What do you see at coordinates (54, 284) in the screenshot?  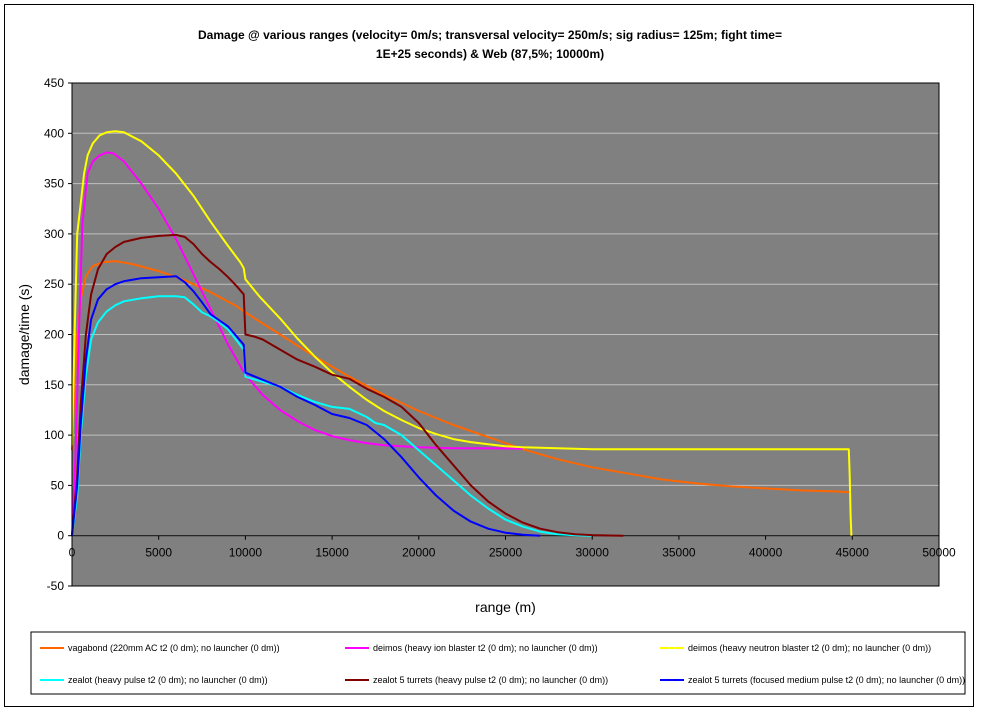 I see `y-tick-label: 250` at bounding box center [54, 284].